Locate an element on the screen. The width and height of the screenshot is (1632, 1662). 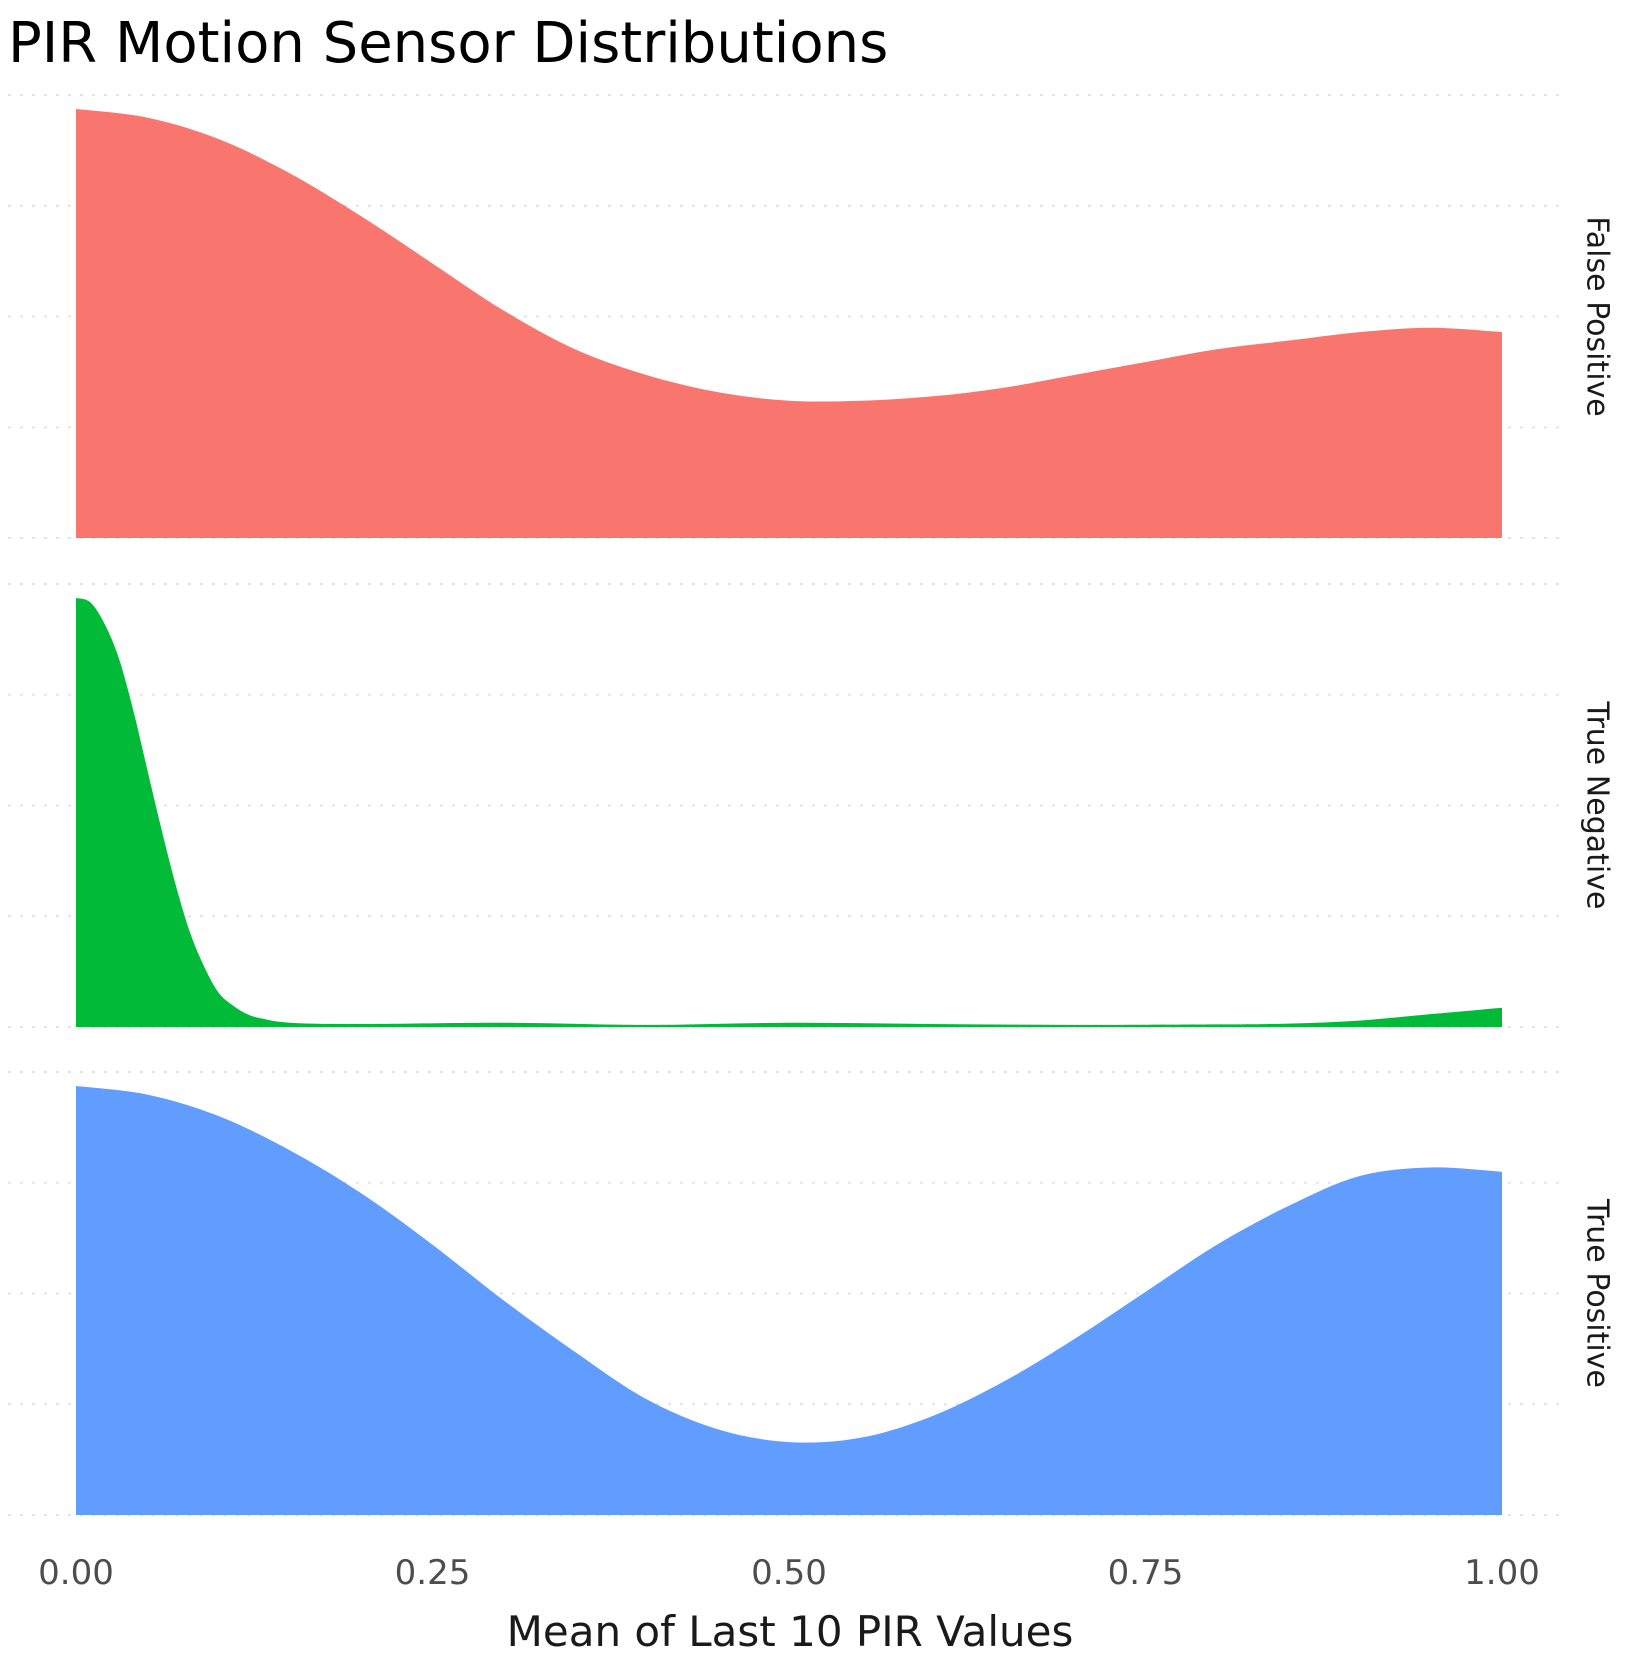
x-axis-ticks: 0.00 0.25 0.50 0.75 1.00 is located at coordinates (789, 1573).